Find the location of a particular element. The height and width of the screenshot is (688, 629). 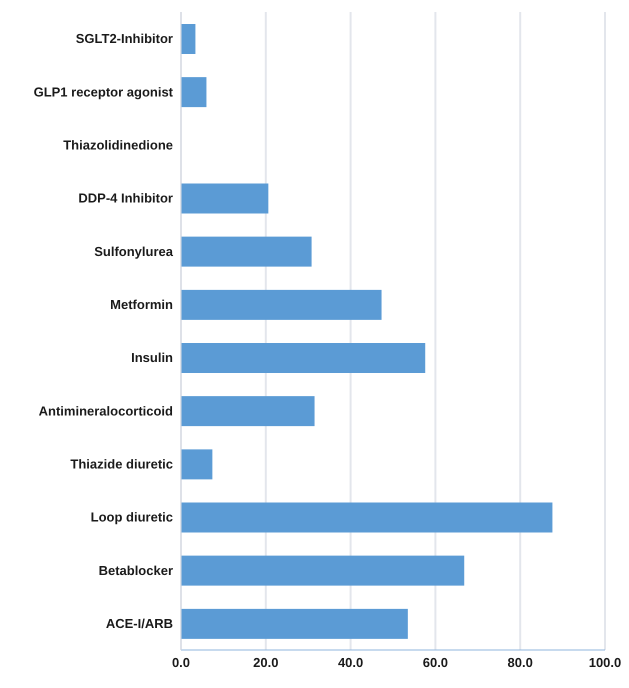

x-tick-label: 0.0 is located at coordinates (181, 662).